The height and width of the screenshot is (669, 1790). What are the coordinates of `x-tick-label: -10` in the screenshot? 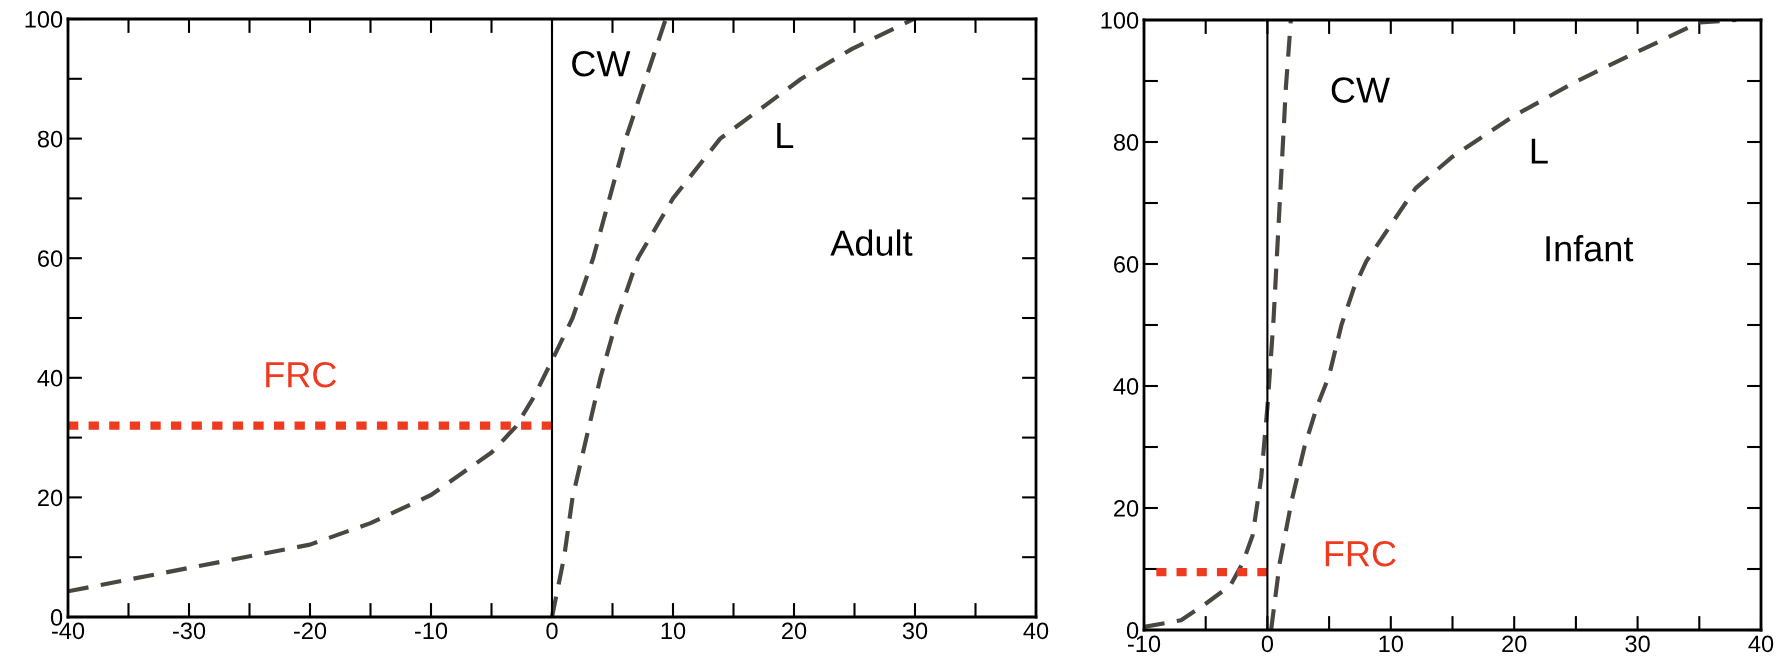 It's located at (431, 631).